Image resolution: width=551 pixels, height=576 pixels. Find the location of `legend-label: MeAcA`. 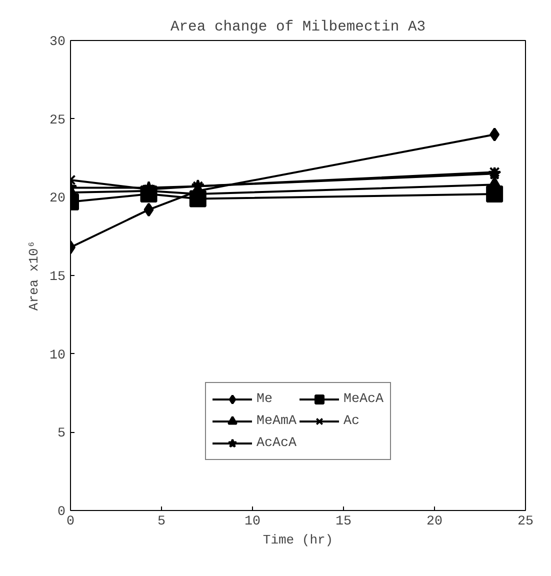

legend-label: MeAcA is located at coordinates (364, 399).